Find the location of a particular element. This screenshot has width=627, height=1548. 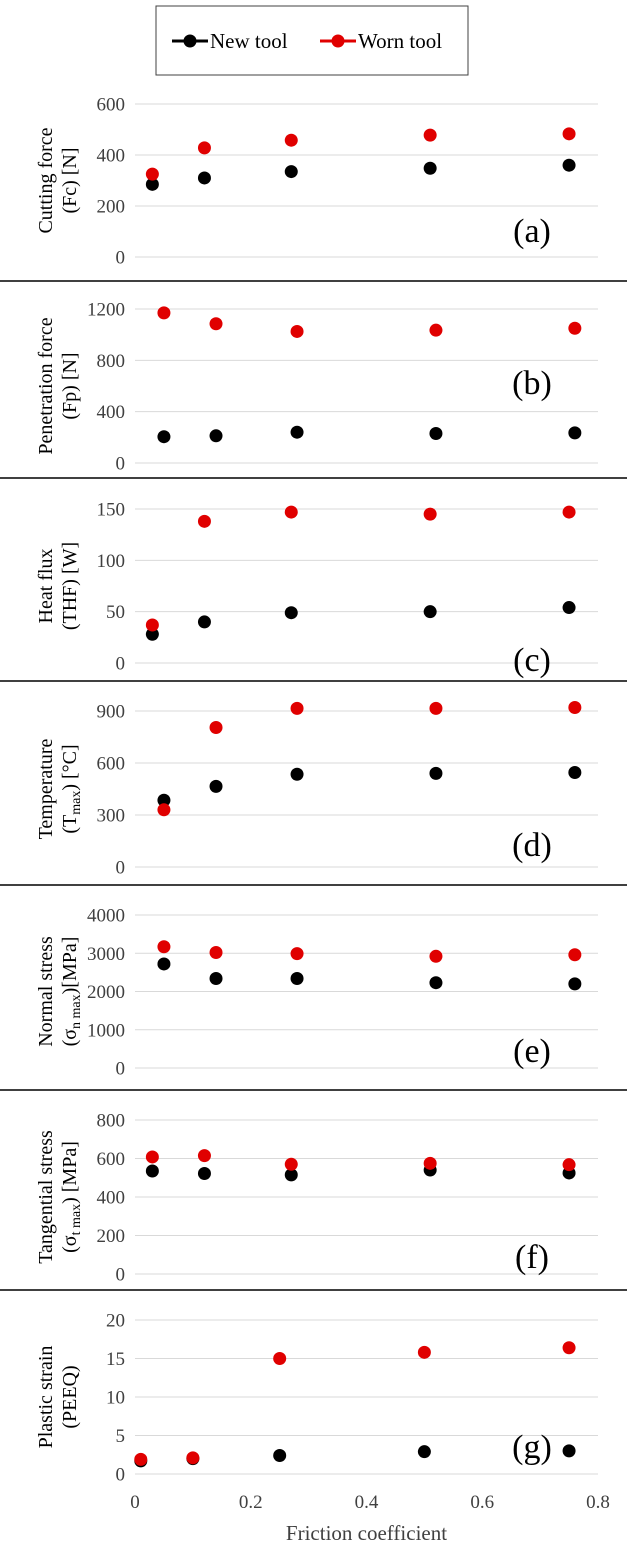

y-axis-label: Plastic strain is located at coordinates (46, 1397).